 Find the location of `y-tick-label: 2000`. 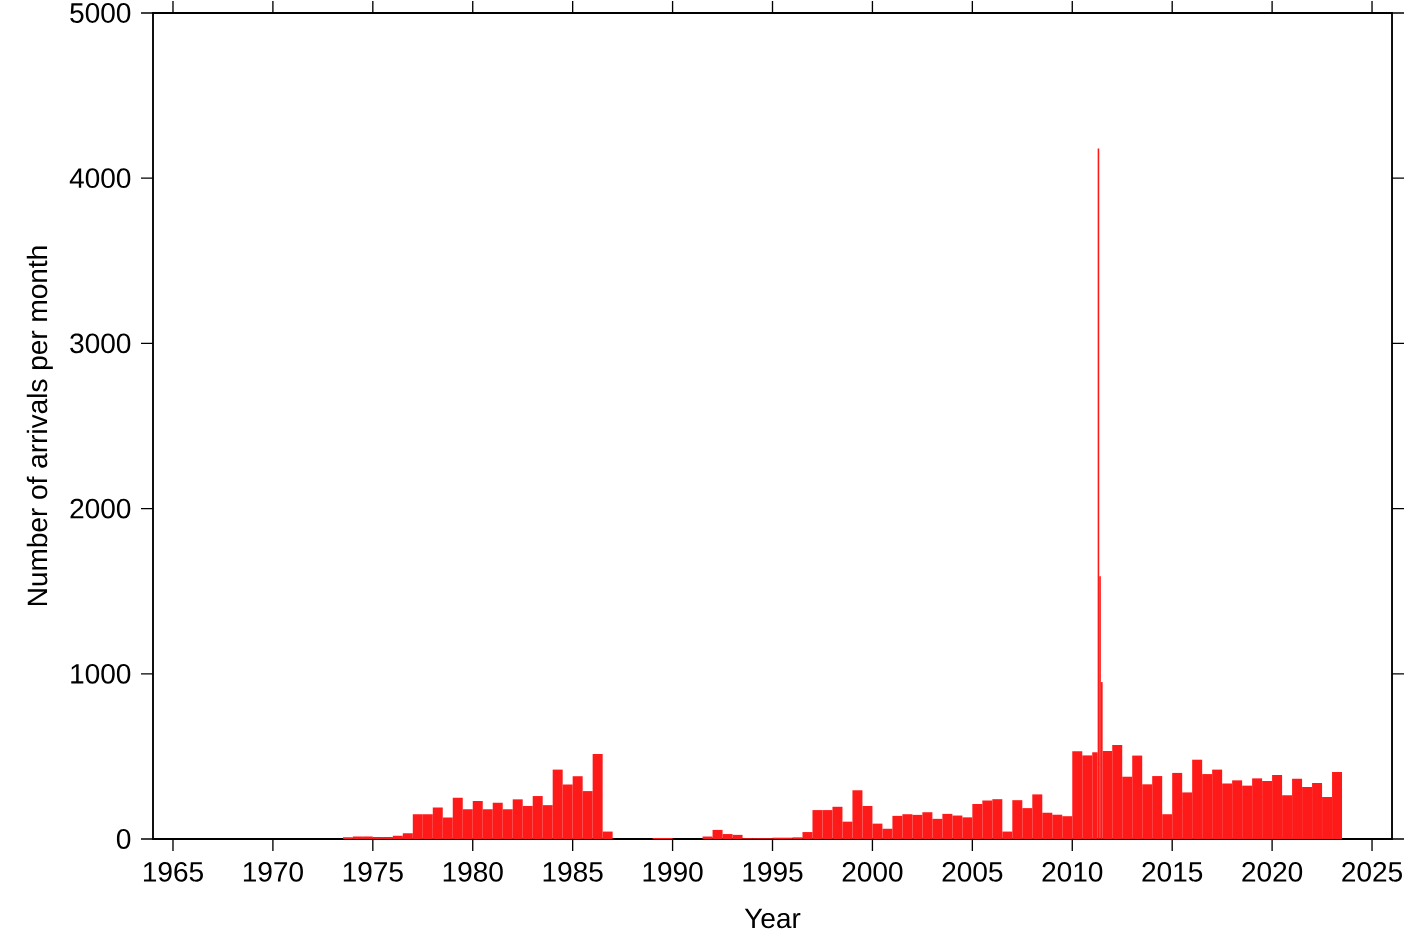

y-tick-label: 2000 is located at coordinates (100, 508).